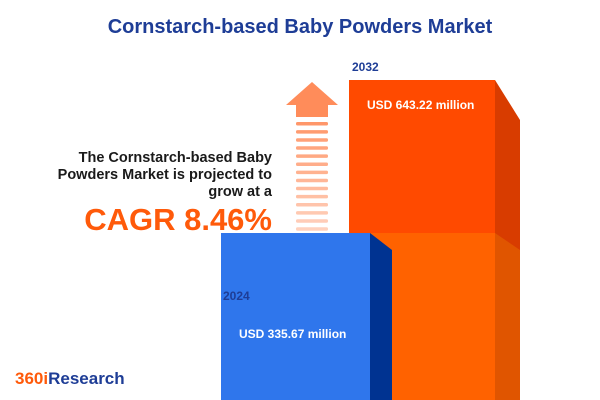 This screenshot has width=600, height=400. I want to click on bar-2032-lower-side, so click(507, 316).